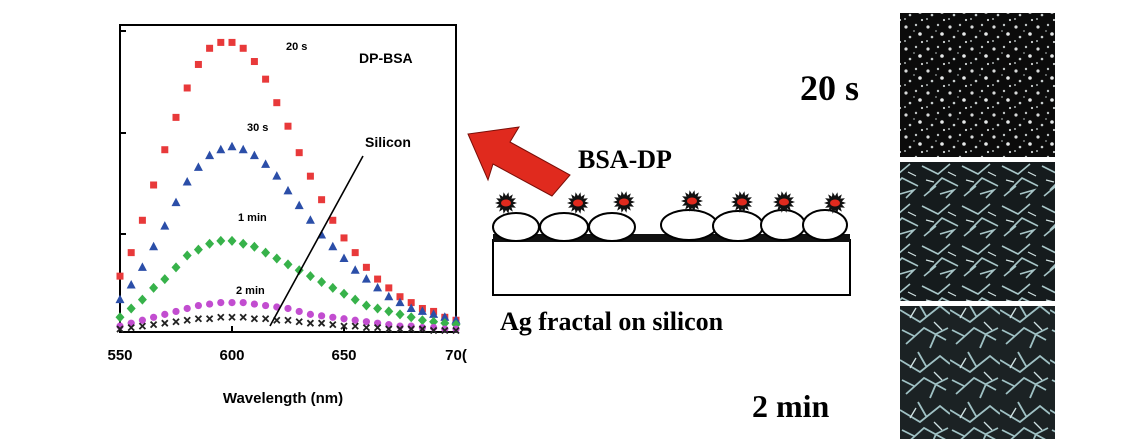 This screenshot has width=1140, height=439. What do you see at coordinates (386, 58) in the screenshot?
I see `chart-title: DP-BSA` at bounding box center [386, 58].